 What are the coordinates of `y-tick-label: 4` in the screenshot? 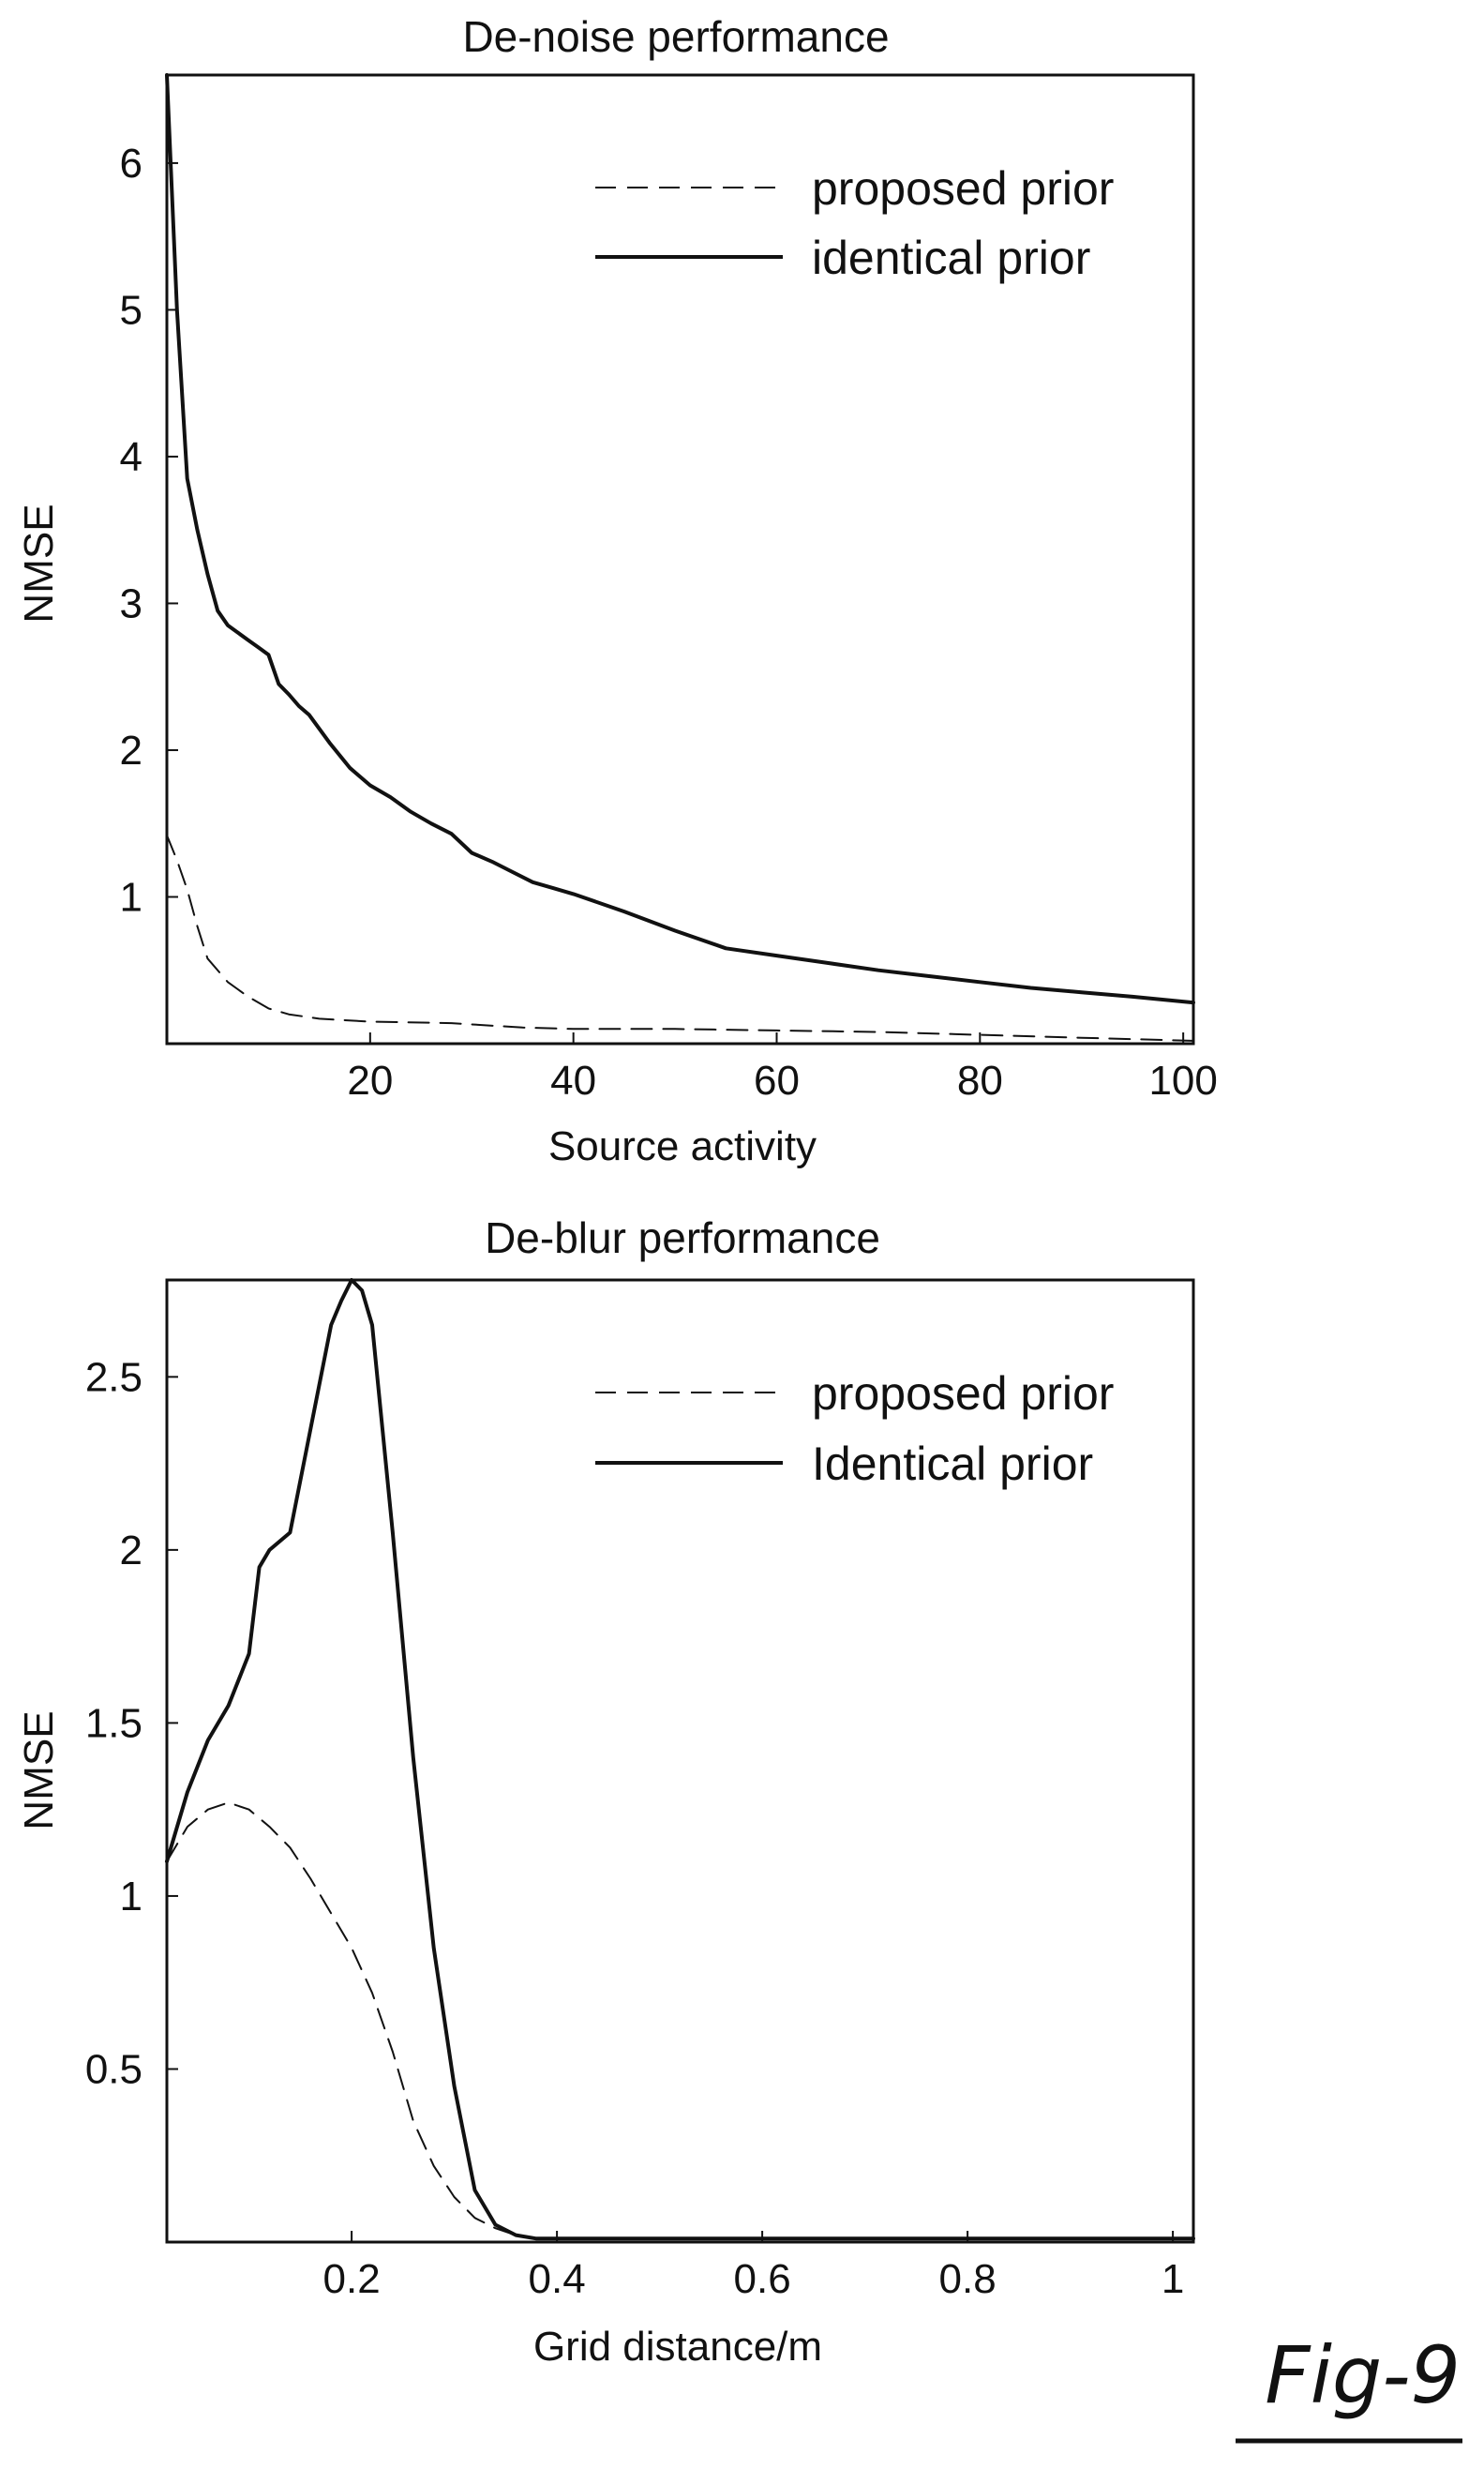 It's located at (131, 457).